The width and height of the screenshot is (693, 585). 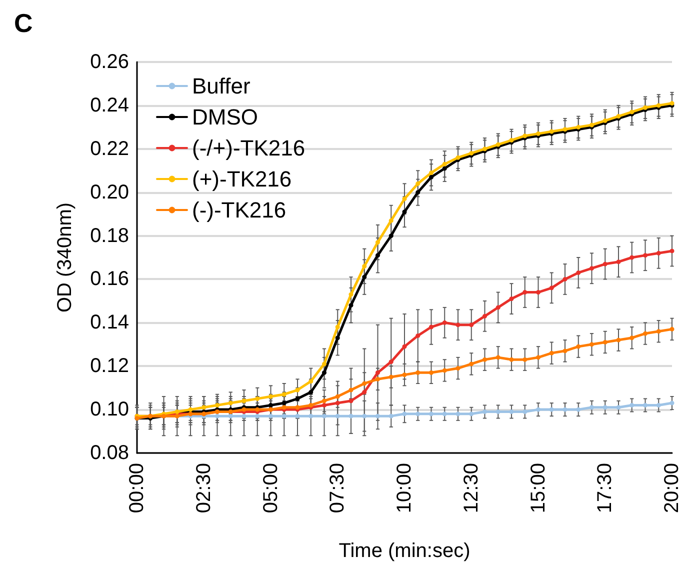 What do you see at coordinates (137, 488) in the screenshot?
I see `x-tick-label: 00:00` at bounding box center [137, 488].